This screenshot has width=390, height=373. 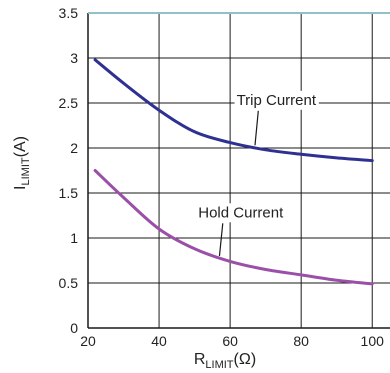 What do you see at coordinates (74, 328) in the screenshot?
I see `y-tick-label-0: 0` at bounding box center [74, 328].